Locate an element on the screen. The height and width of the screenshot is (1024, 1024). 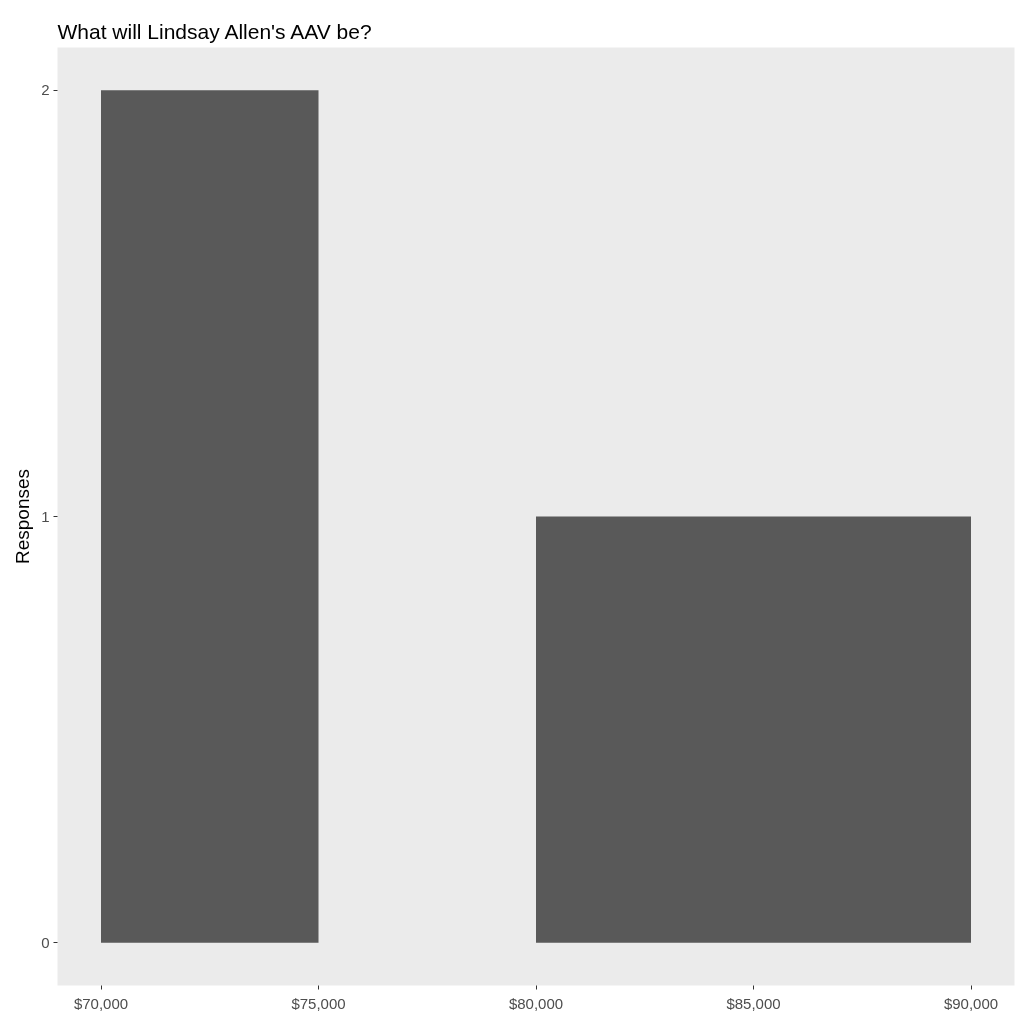
x-tick-label: $70,000 is located at coordinates (101, 1003).